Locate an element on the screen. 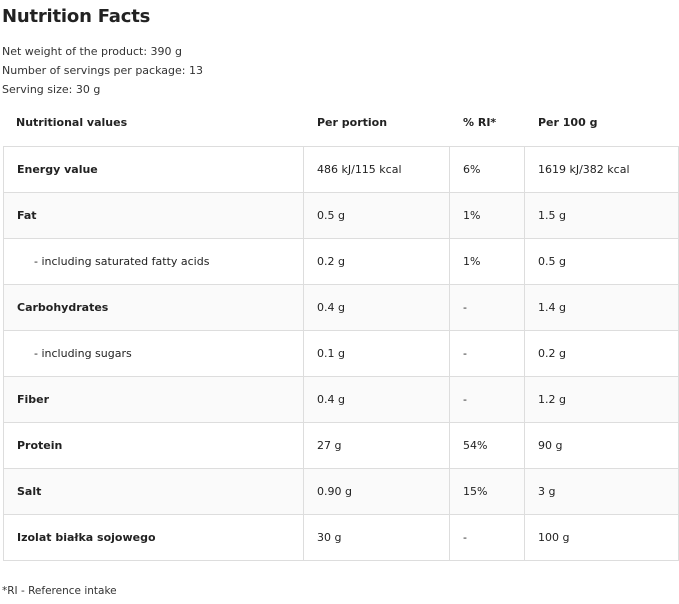  per-portion-value: 30 g is located at coordinates (376, 537).